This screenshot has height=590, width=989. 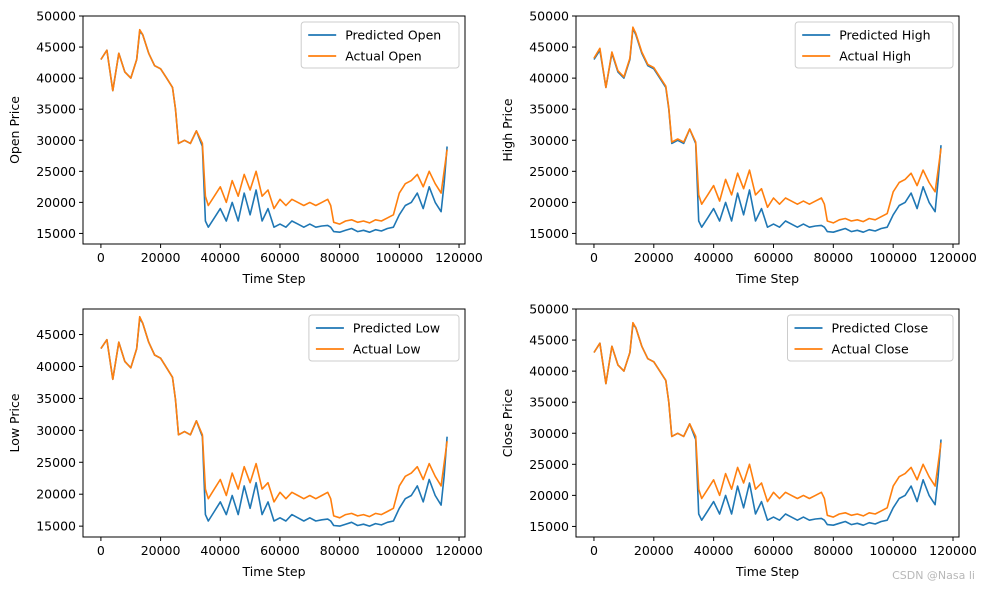 I want to click on legend: Predicted Low Actual Low, so click(x=384, y=338).